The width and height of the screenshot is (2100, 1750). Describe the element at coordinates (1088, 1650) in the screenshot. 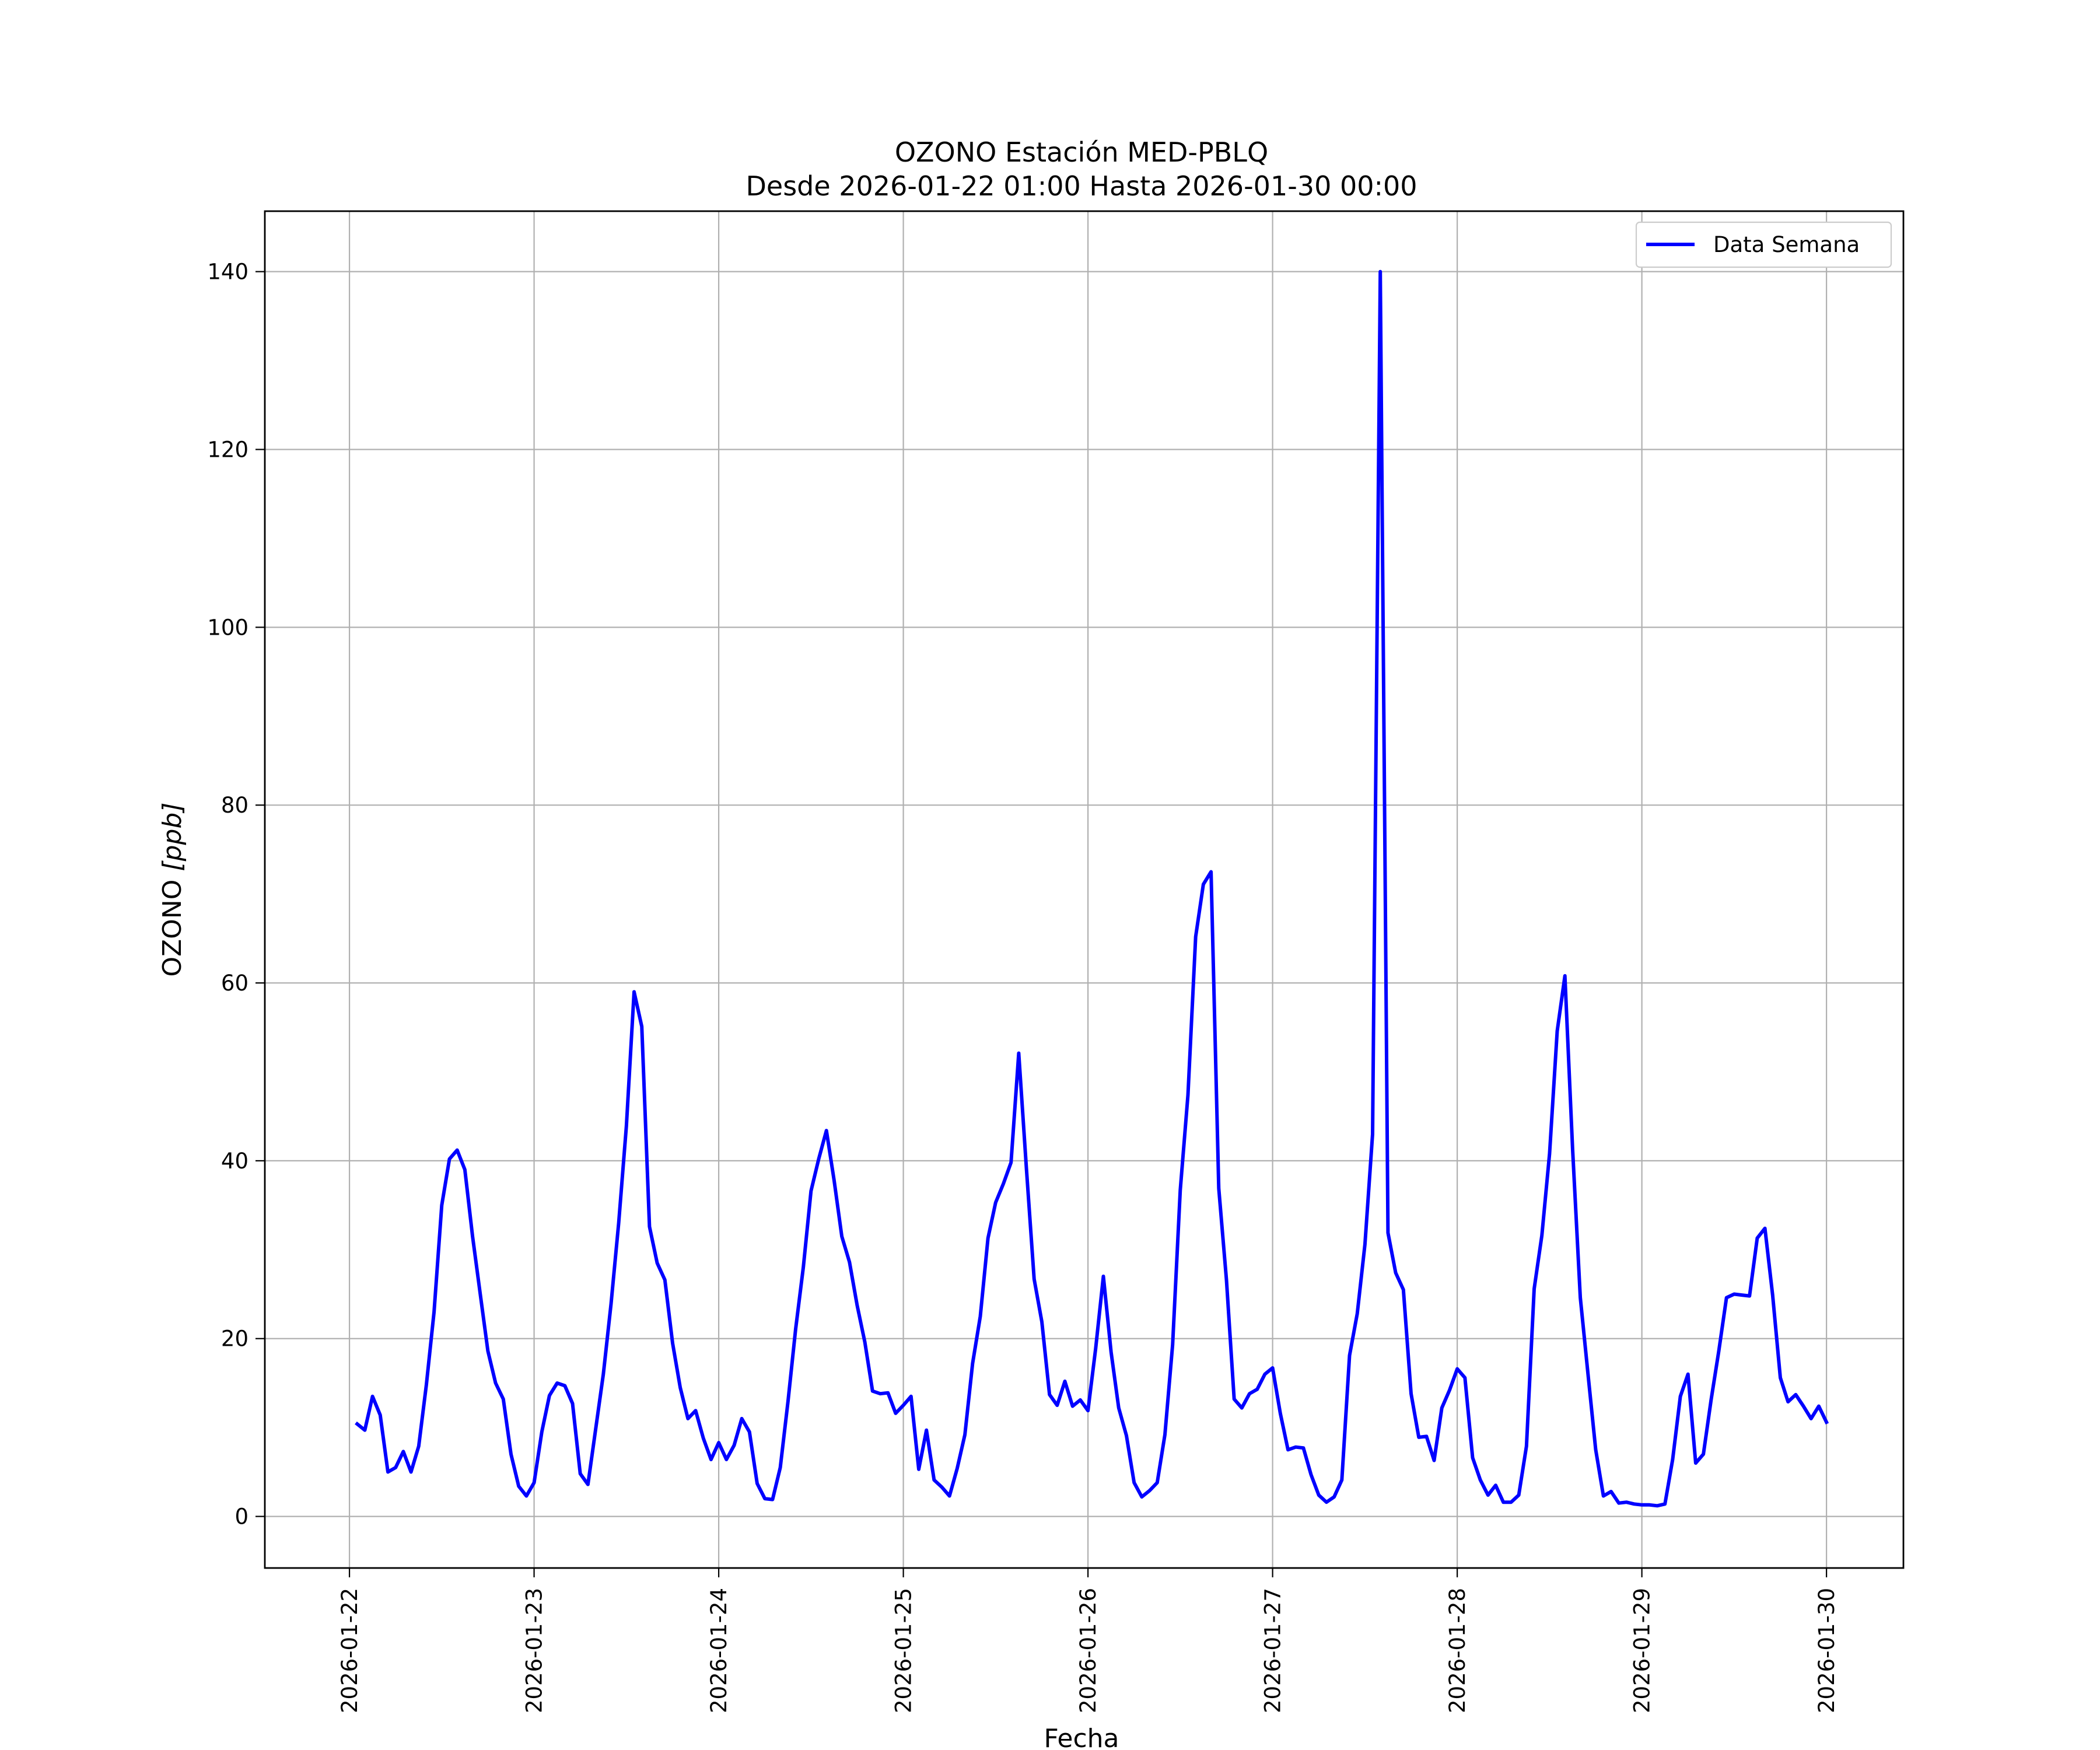

I see `x-tick-label-4: 2026-01-26` at that location.